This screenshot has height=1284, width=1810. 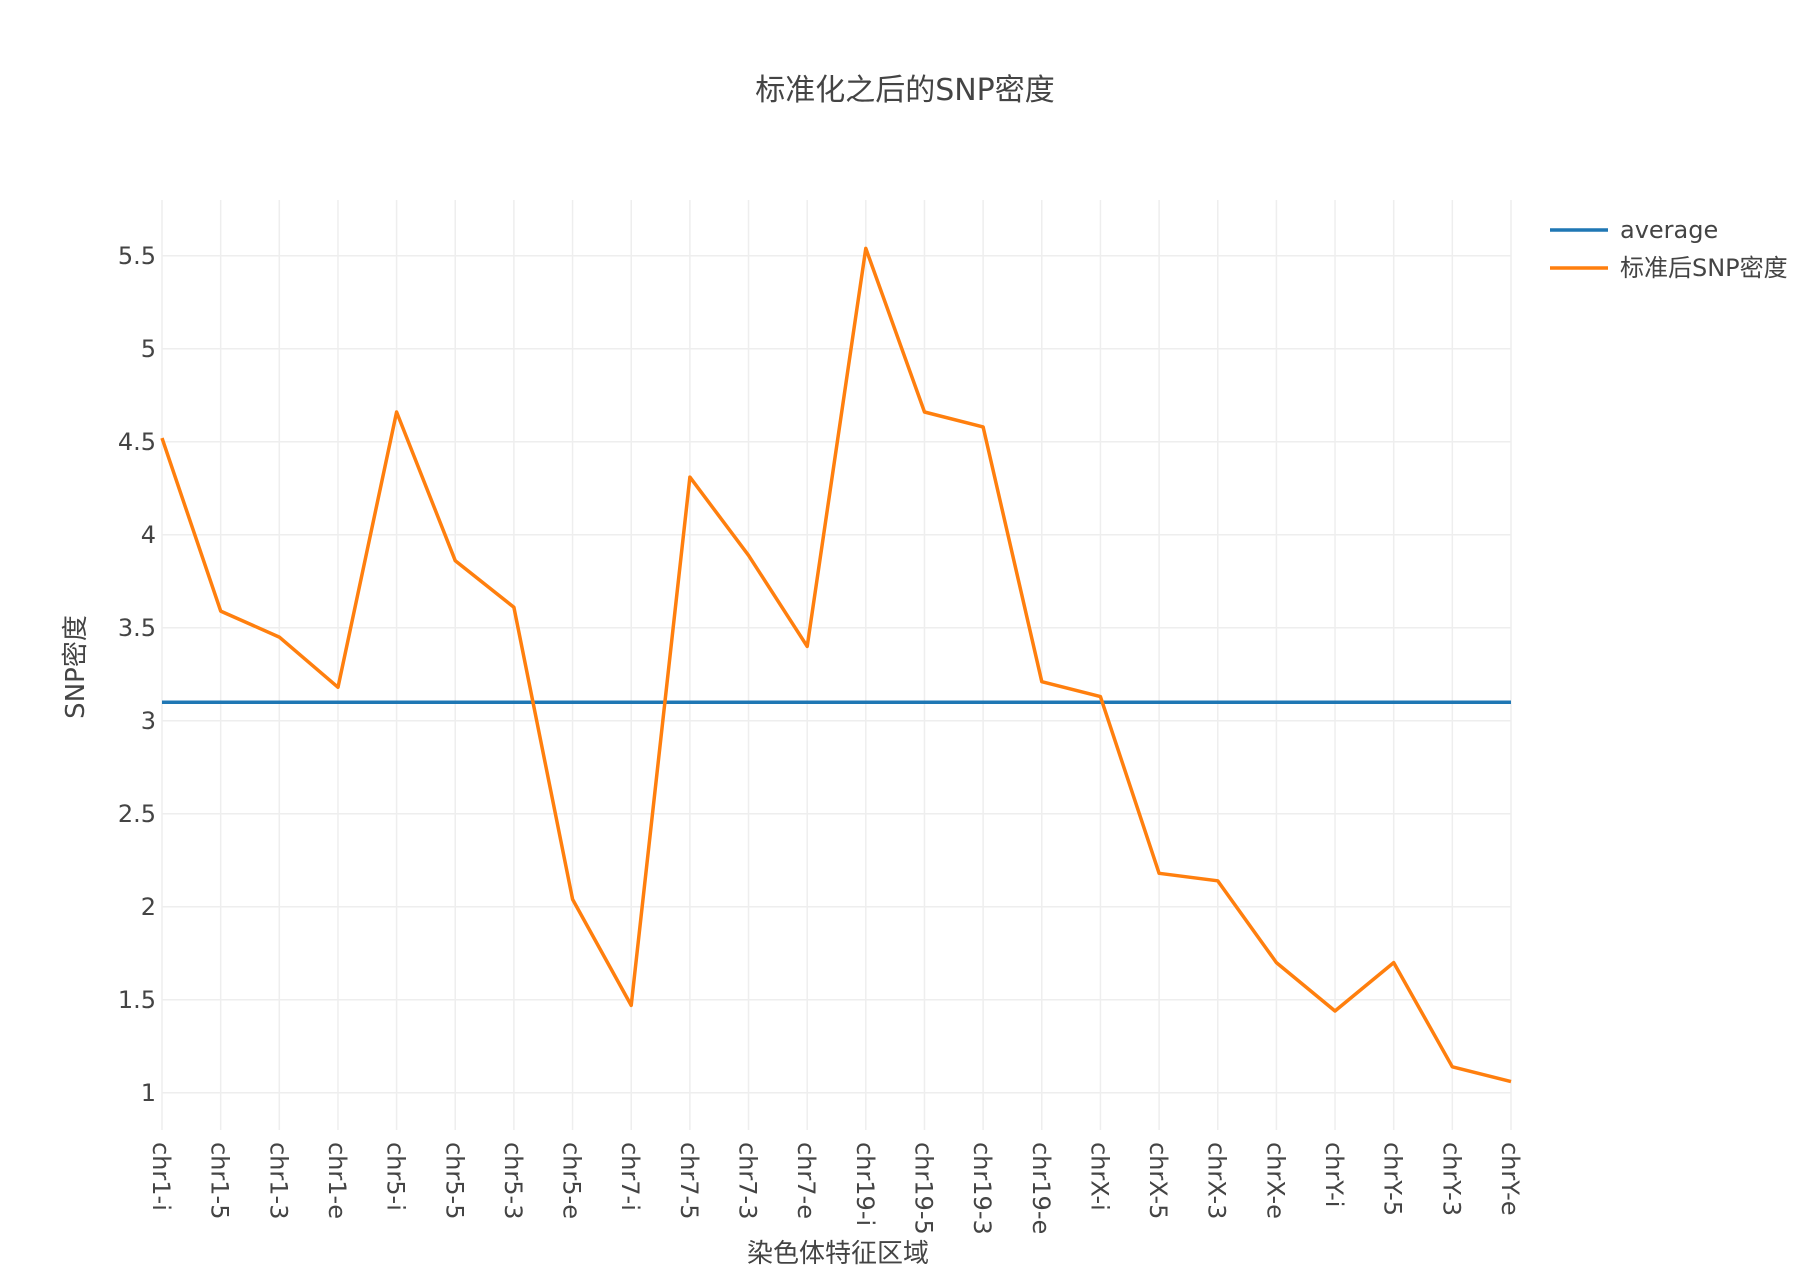 What do you see at coordinates (748, 1180) in the screenshot?
I see `x-tick-label: chr7-3` at bounding box center [748, 1180].